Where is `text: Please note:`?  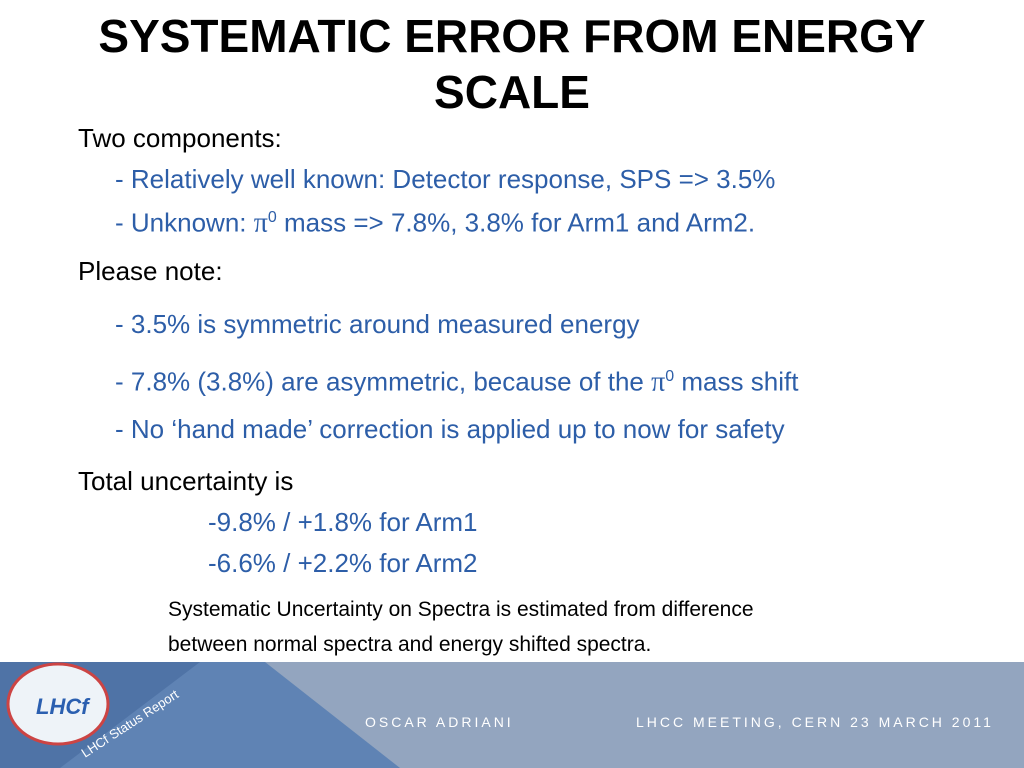 text: Please note: is located at coordinates (150, 271).